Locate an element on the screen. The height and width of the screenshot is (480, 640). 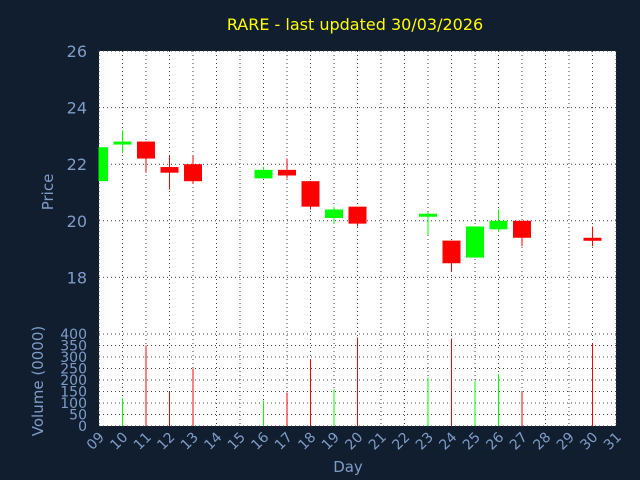
volume-tick-label: 300 is located at coordinates (73, 358).